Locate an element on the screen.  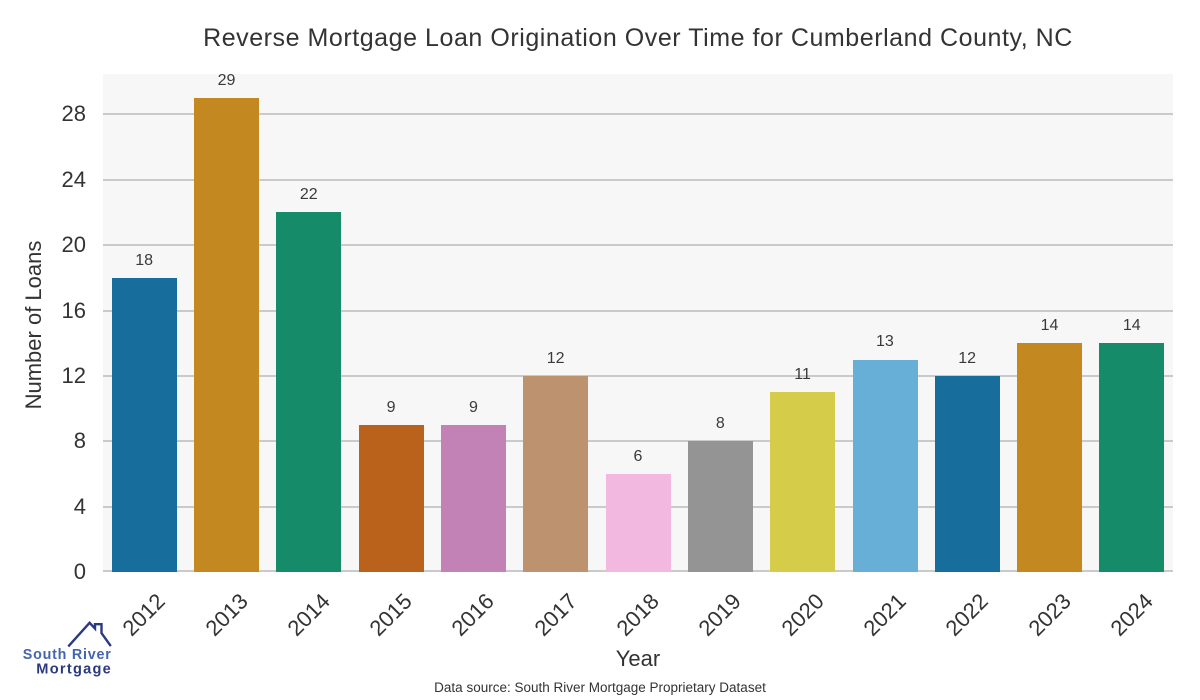
svg-text: South River is located at coordinates (67, 655).